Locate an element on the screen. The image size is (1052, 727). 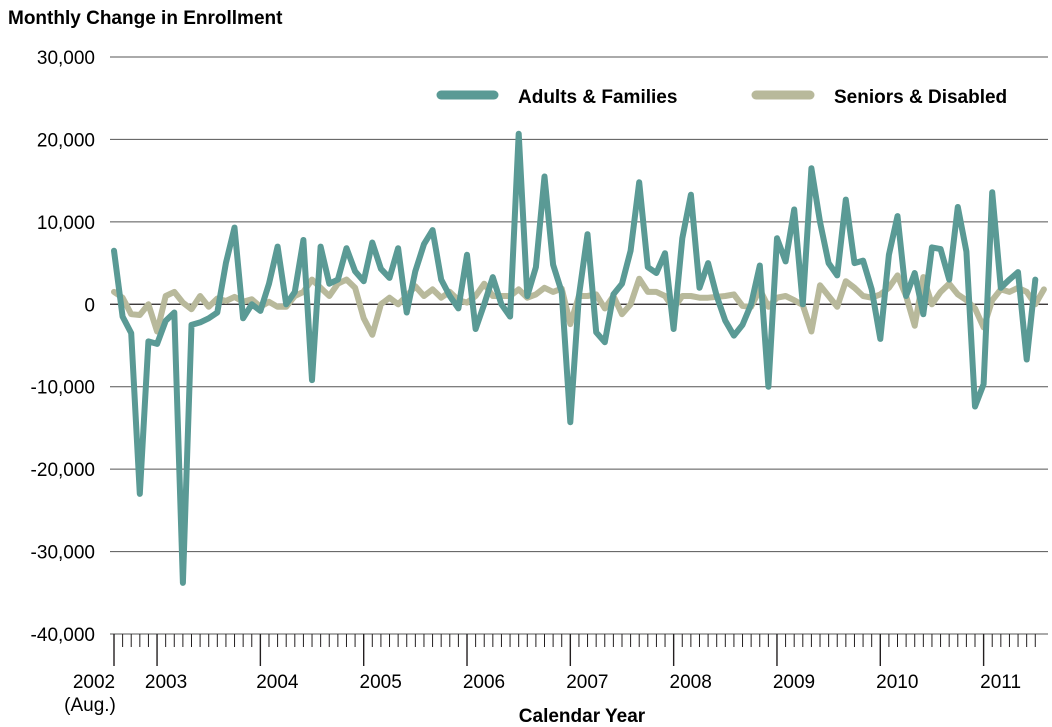
x-tick-label: 2004 is located at coordinates (277, 682).